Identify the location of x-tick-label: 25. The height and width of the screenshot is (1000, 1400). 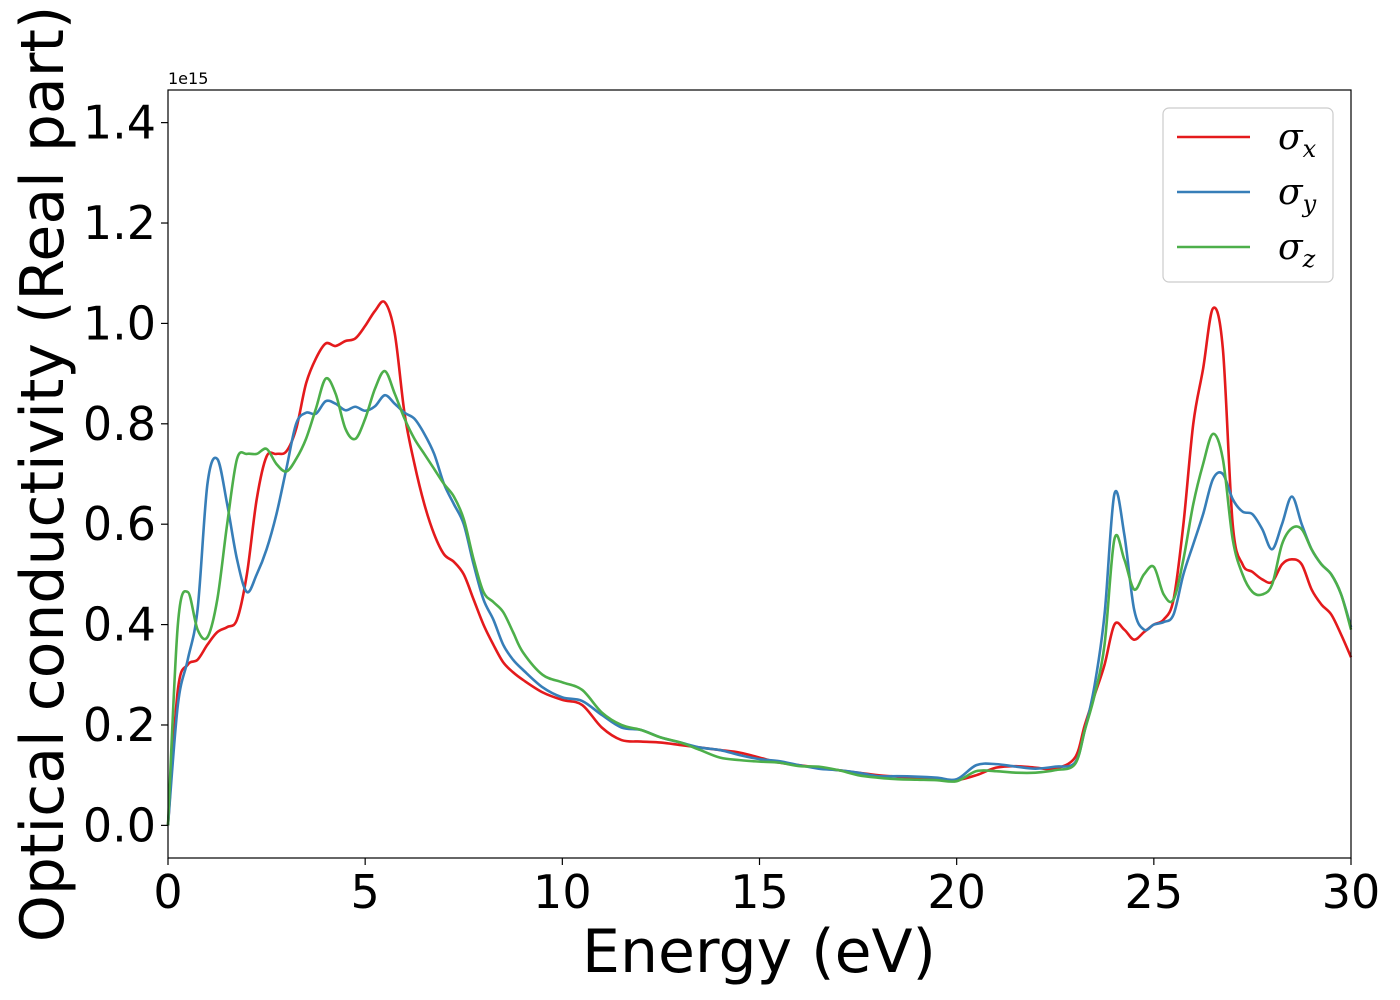
(1154, 892).